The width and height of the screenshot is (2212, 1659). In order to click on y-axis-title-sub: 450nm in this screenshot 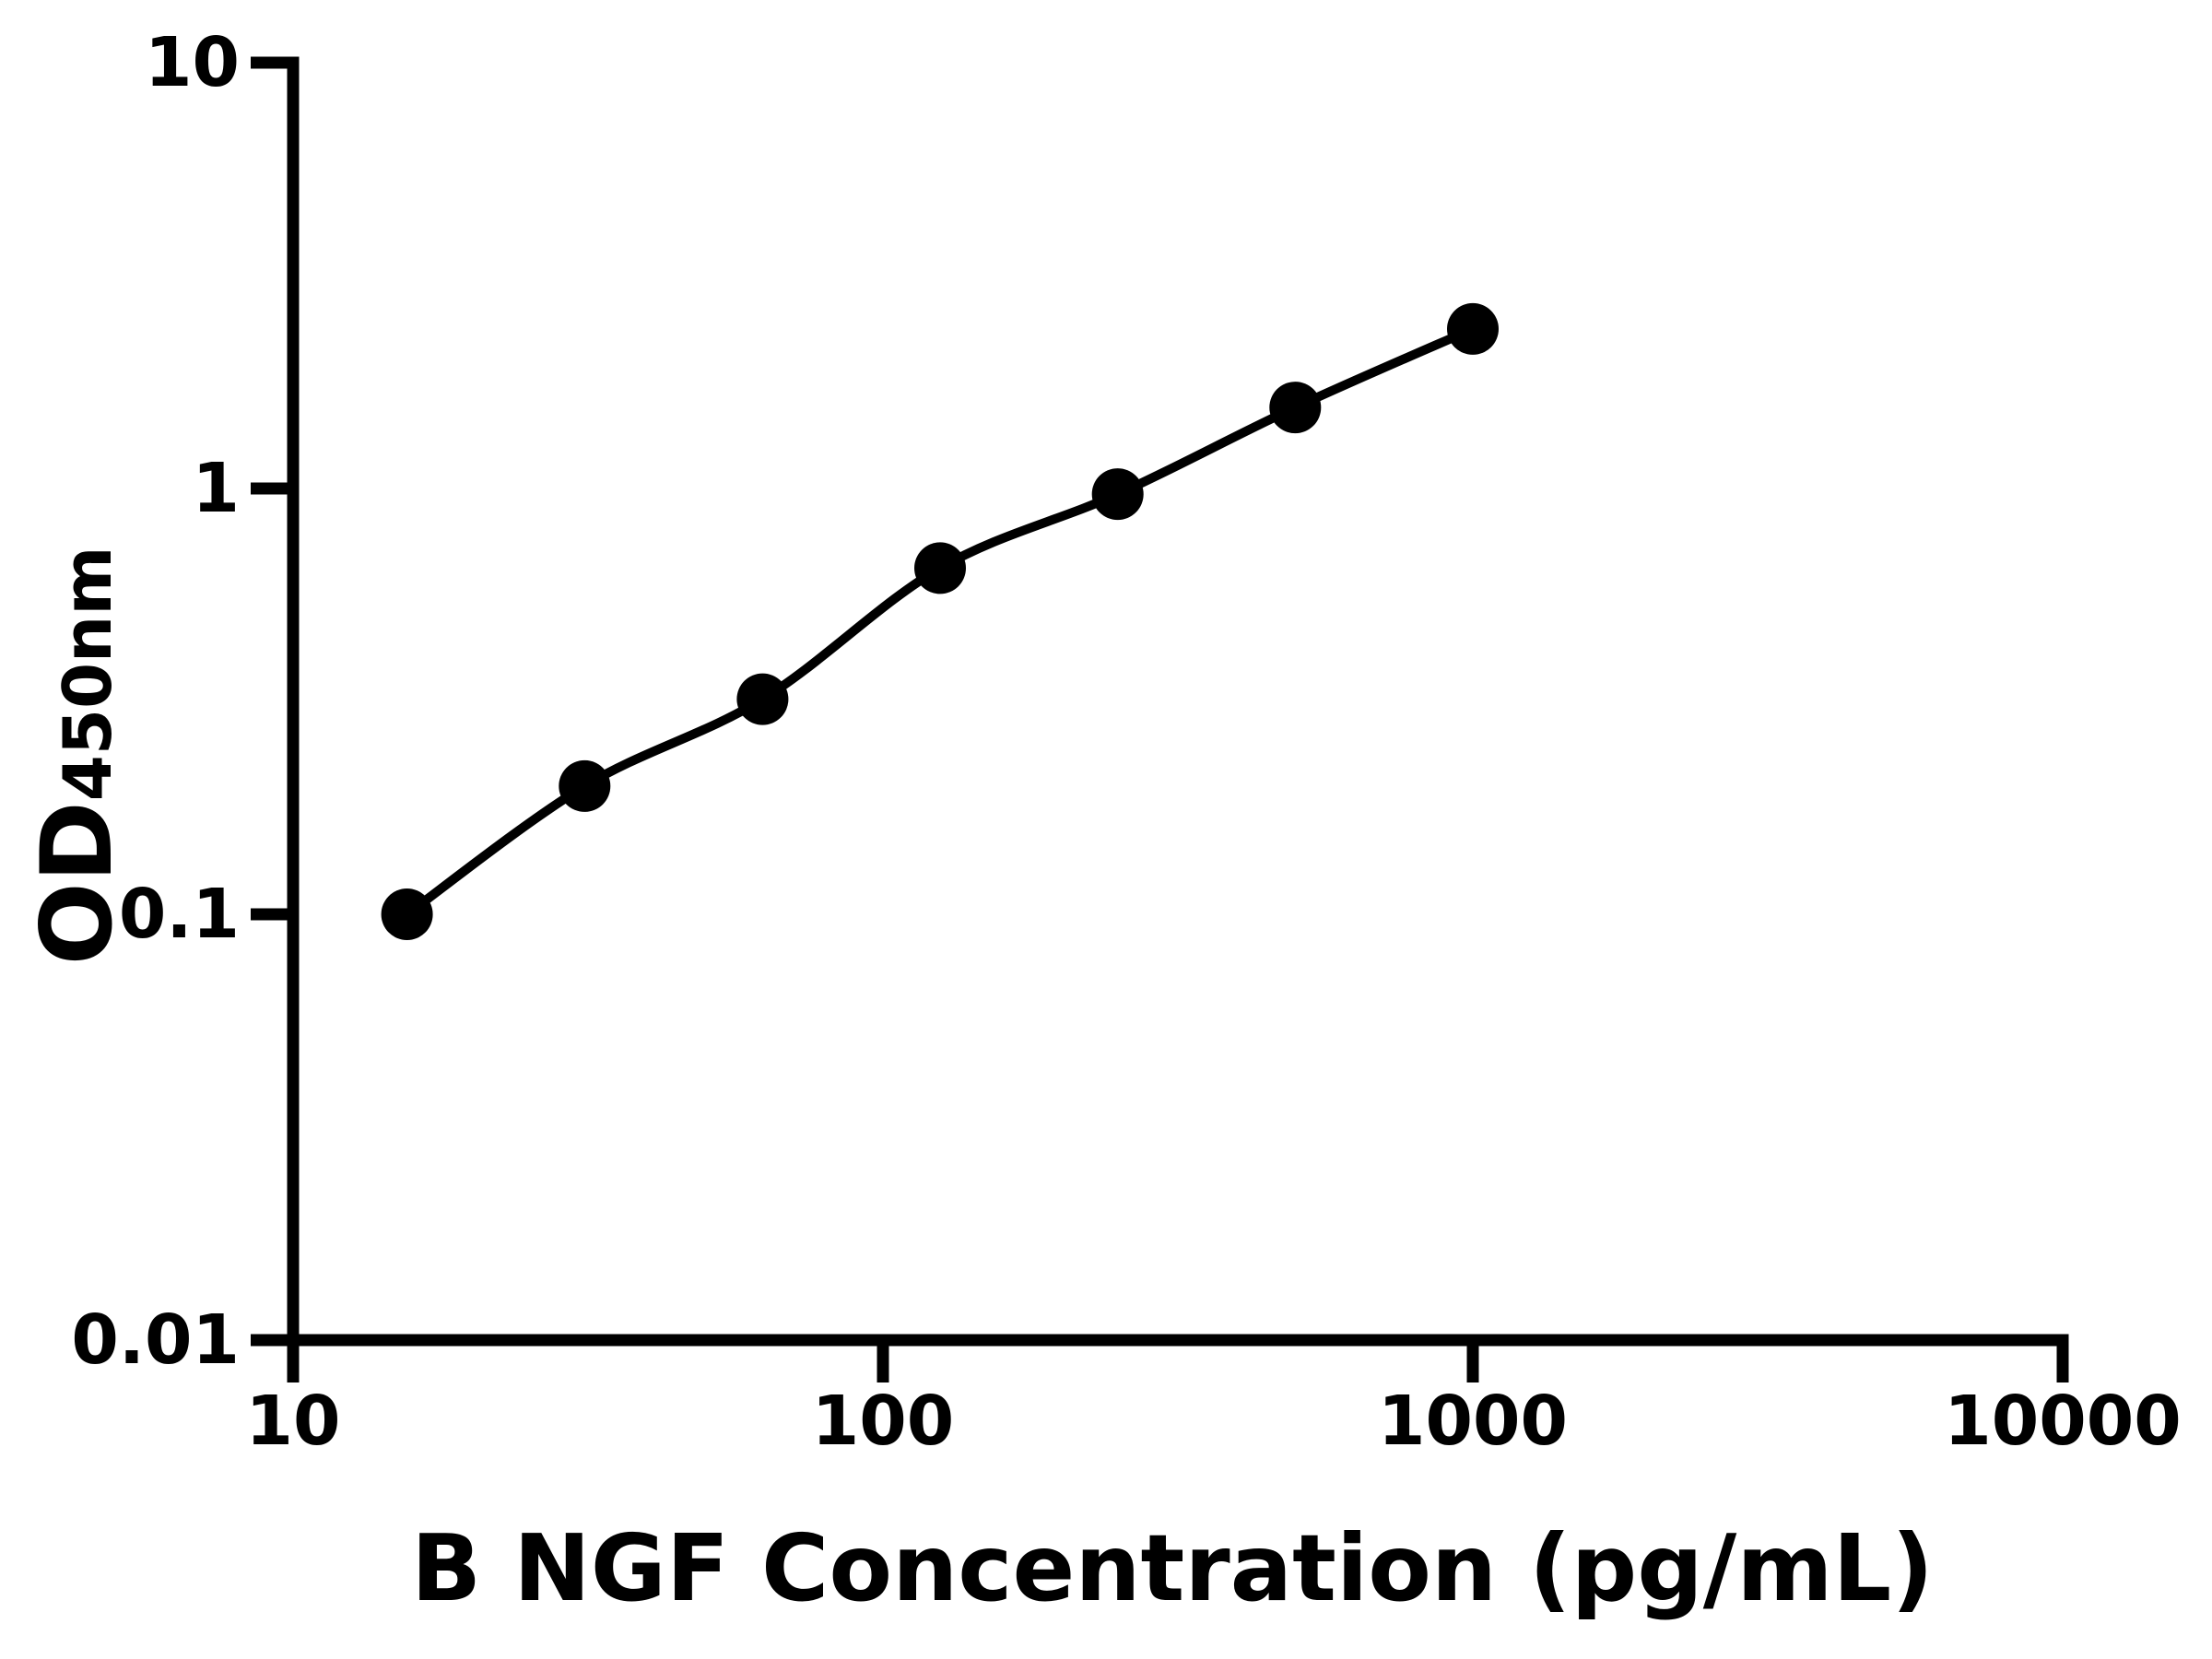, I will do `click(87, 674)`.